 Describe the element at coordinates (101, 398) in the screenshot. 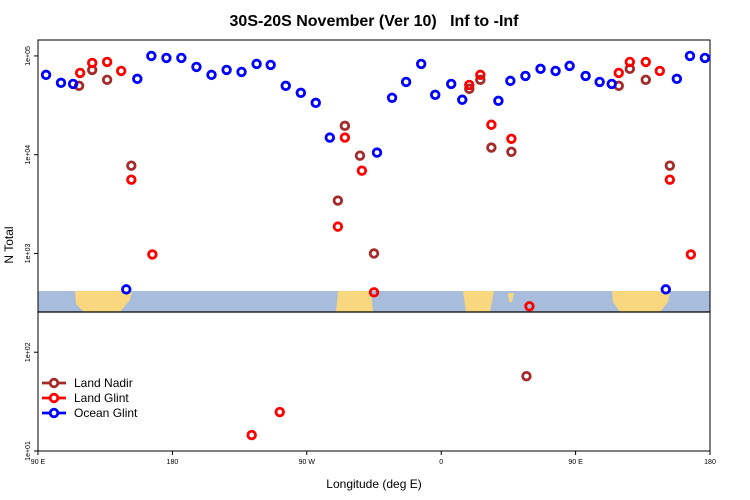

I see `legend-label: Land Glint` at that location.